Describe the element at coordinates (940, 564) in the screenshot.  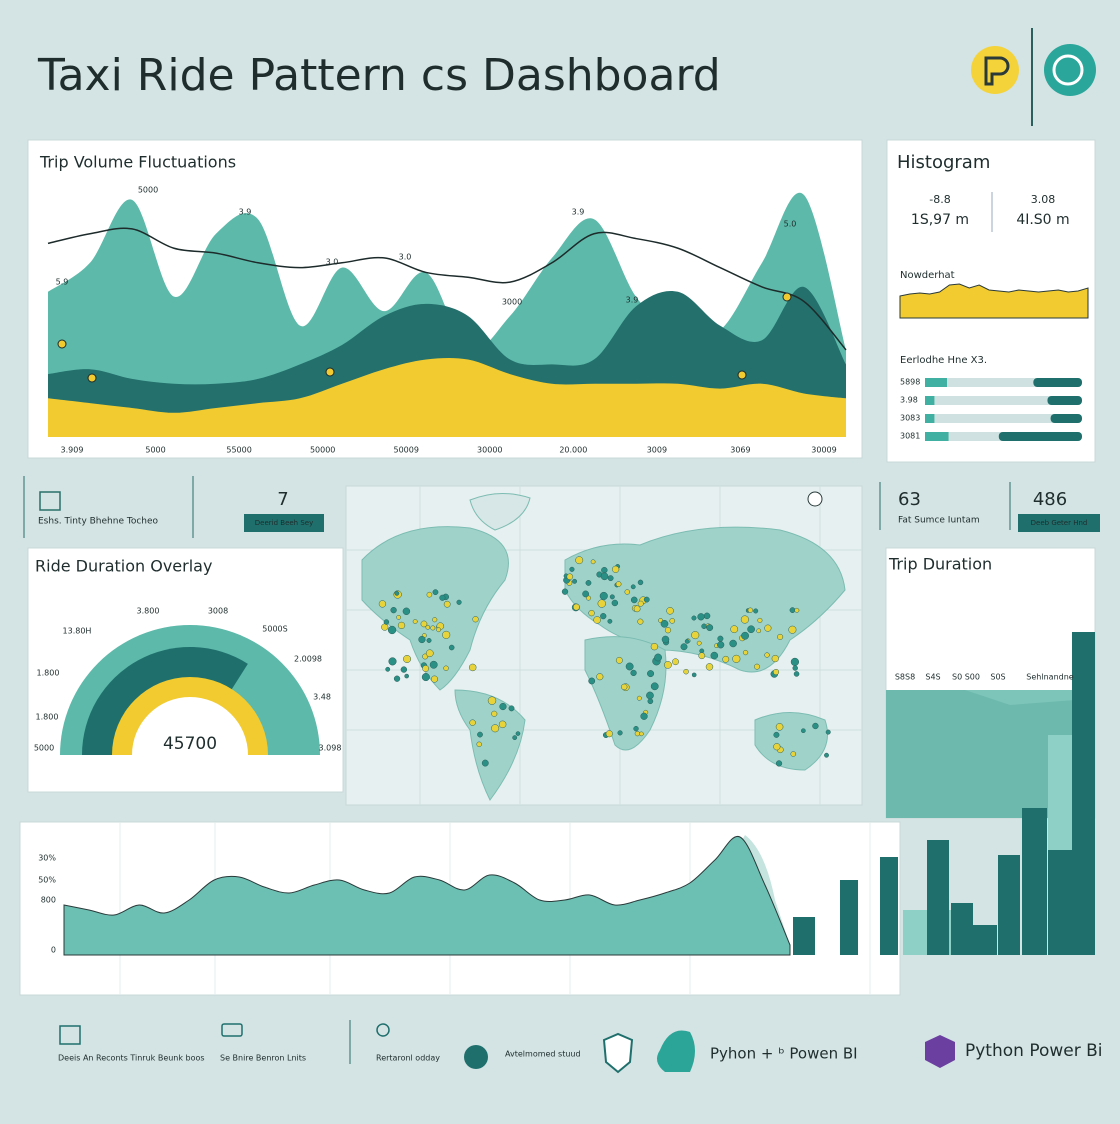
I see `panel-title: Trip Duration` at that location.